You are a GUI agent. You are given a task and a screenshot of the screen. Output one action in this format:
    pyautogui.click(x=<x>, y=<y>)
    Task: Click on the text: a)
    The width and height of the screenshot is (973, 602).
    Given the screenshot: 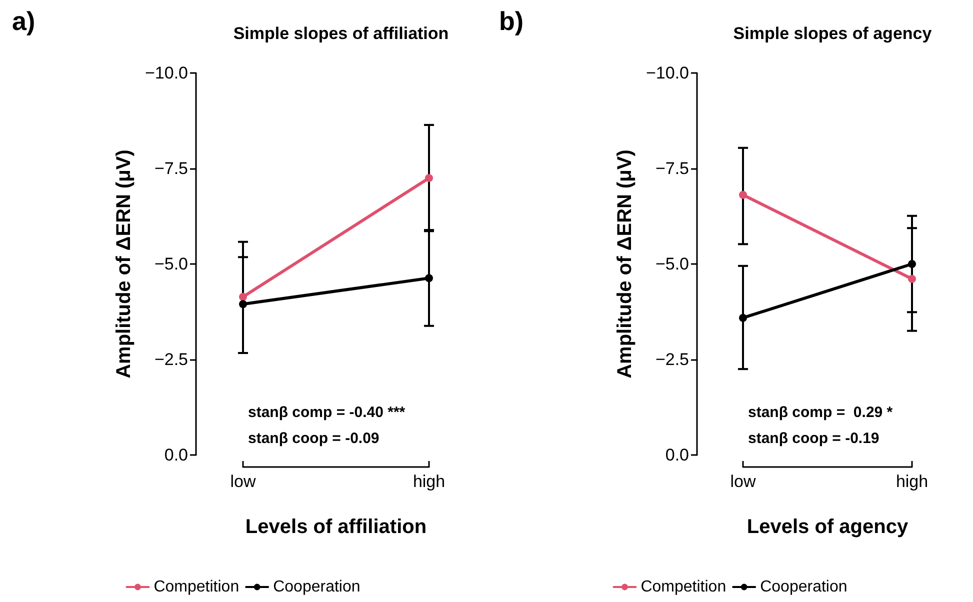 What is the action you would take?
    pyautogui.click(x=24, y=21)
    